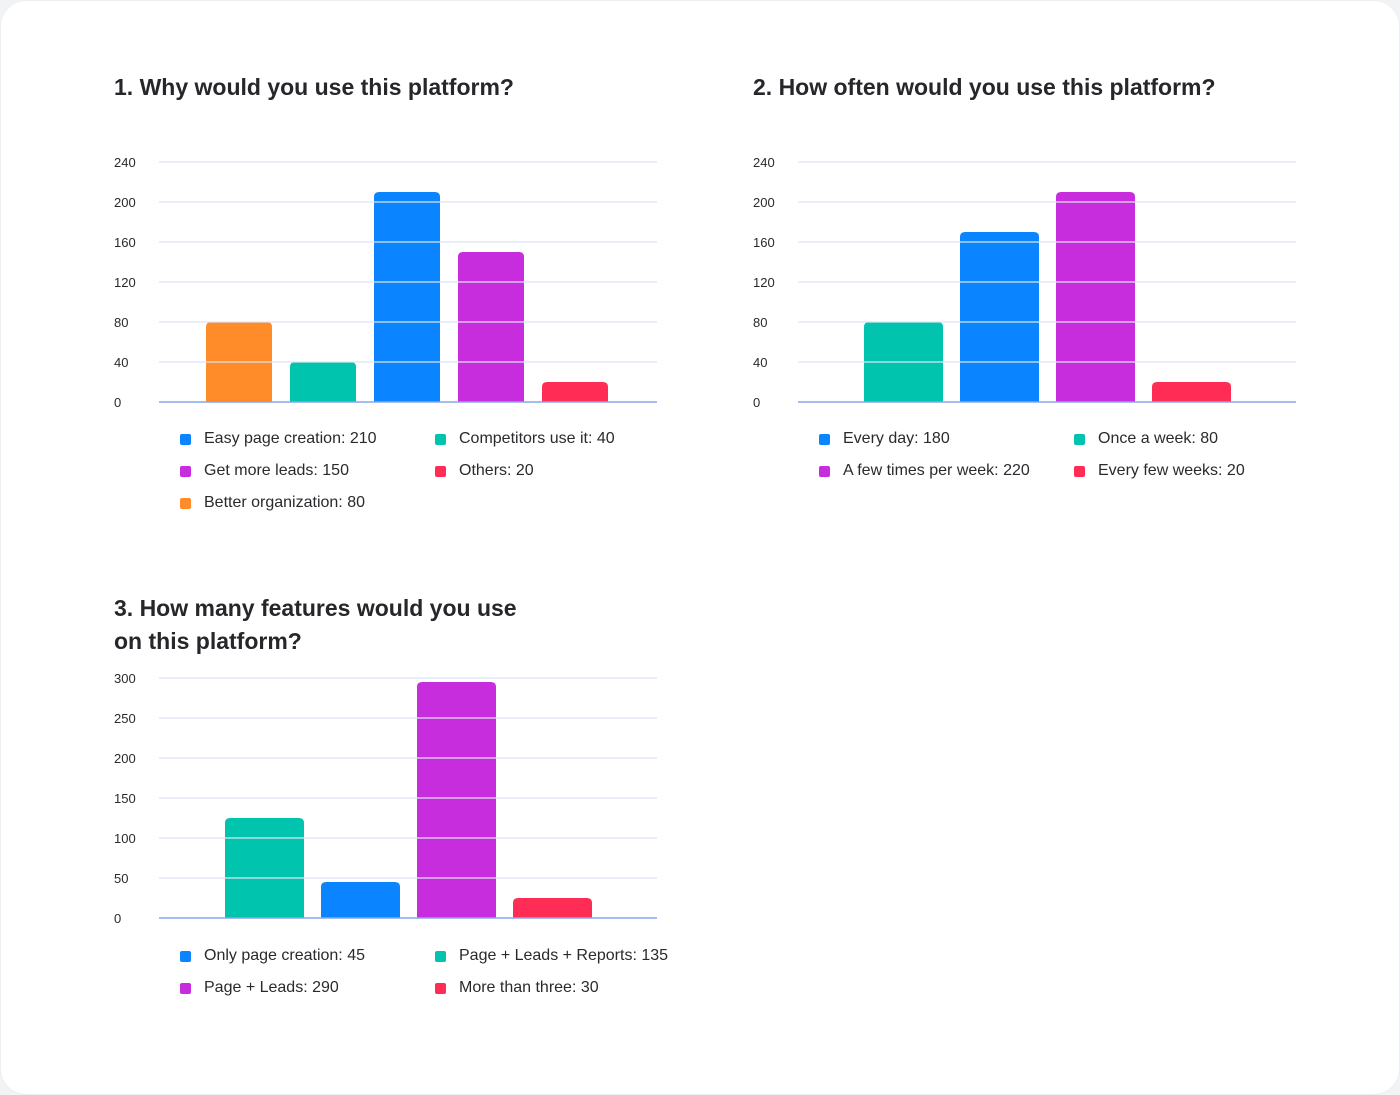 The width and height of the screenshot is (1400, 1095). What do you see at coordinates (125, 718) in the screenshot?
I see `y-tick-label: 250` at bounding box center [125, 718].